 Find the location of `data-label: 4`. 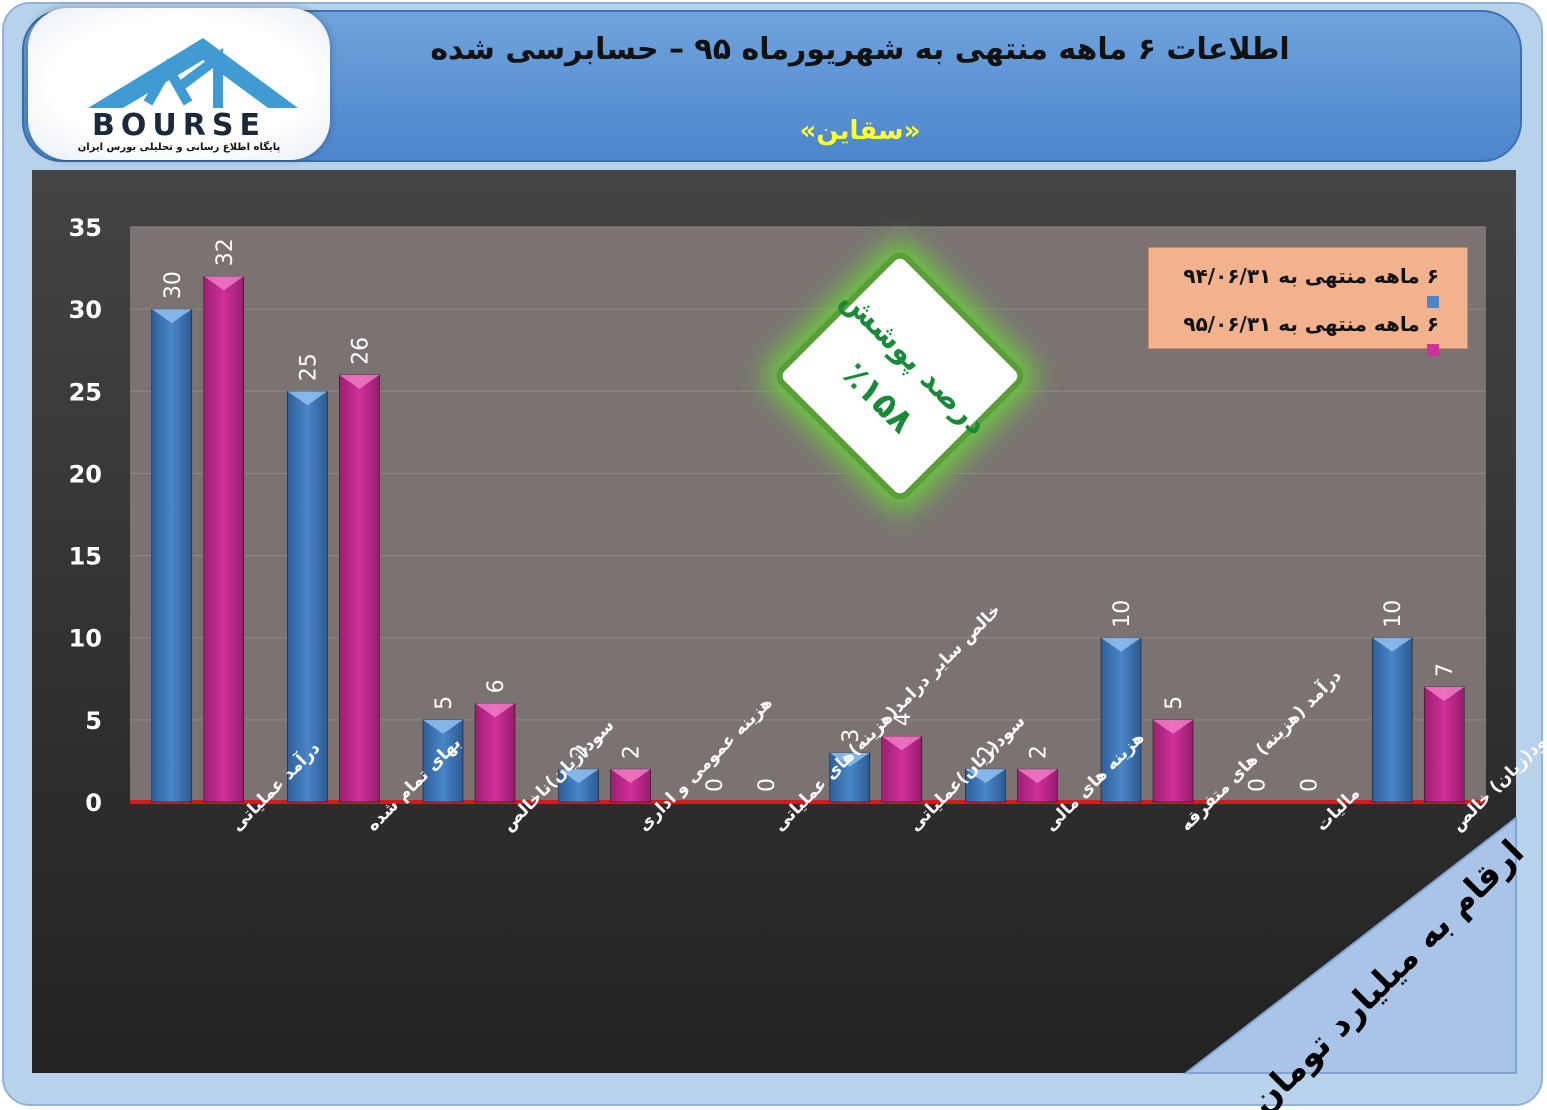

data-label: 4 is located at coordinates (903, 719).